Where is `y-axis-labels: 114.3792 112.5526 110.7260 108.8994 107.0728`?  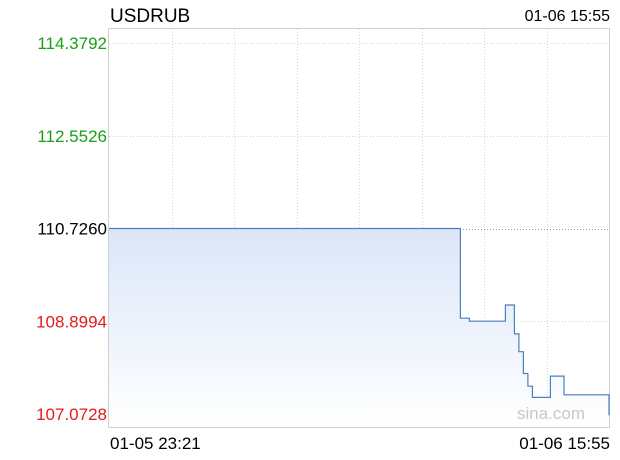 y-axis-labels: 114.3792 112.5526 110.7260 108.8994 107.0728 is located at coordinates (71, 229).